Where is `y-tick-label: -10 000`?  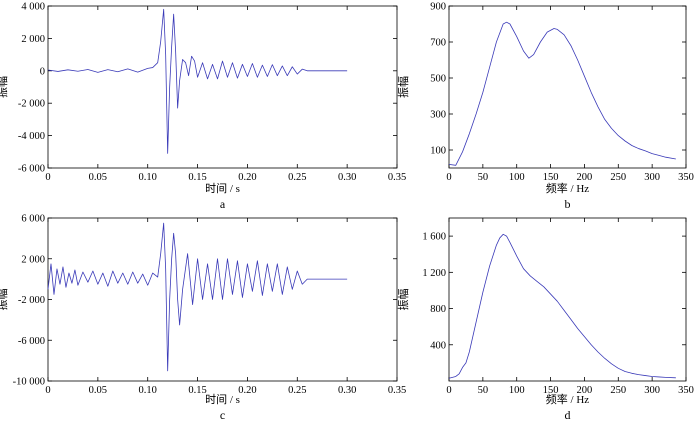 y-tick-label: -10 000 is located at coordinates (29, 382).